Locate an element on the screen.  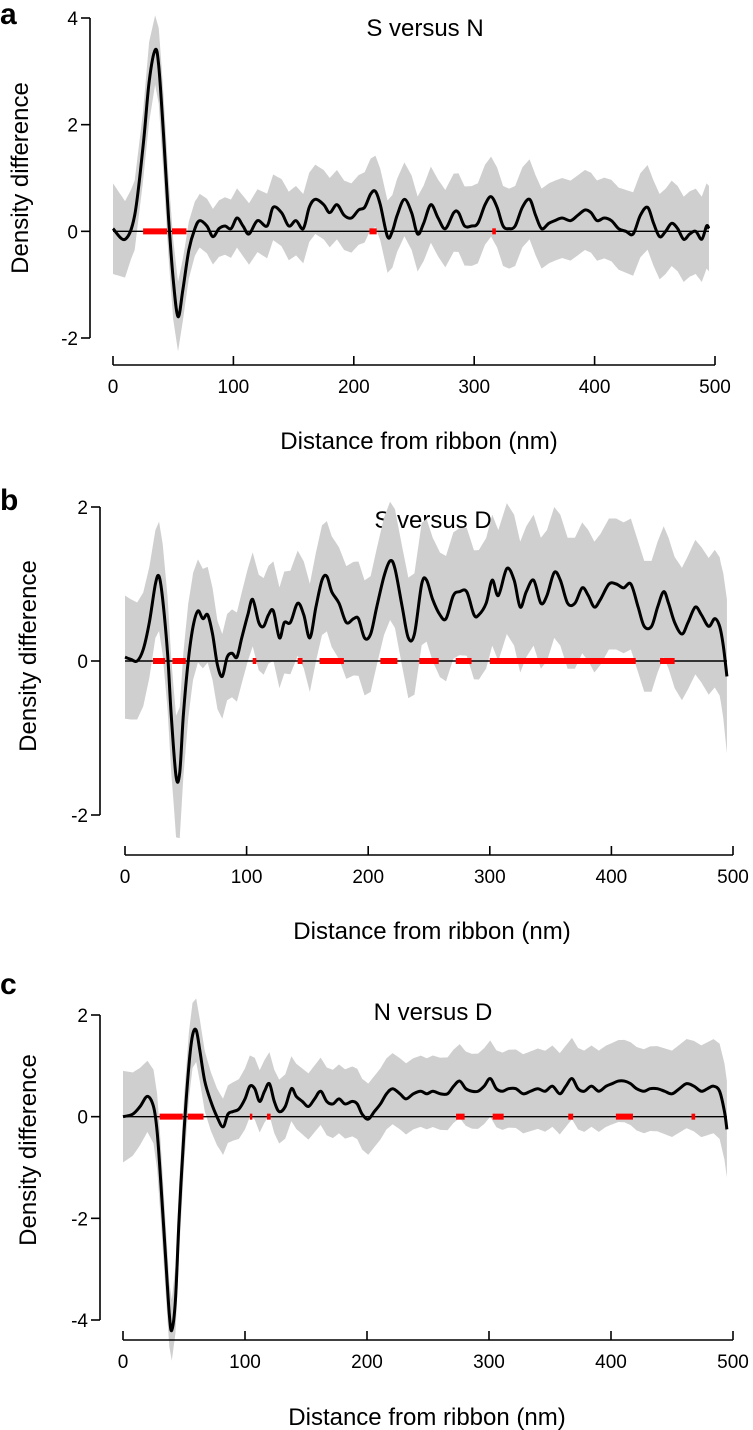
y-tick-label-a-2: 2 is located at coordinates (72, 126).